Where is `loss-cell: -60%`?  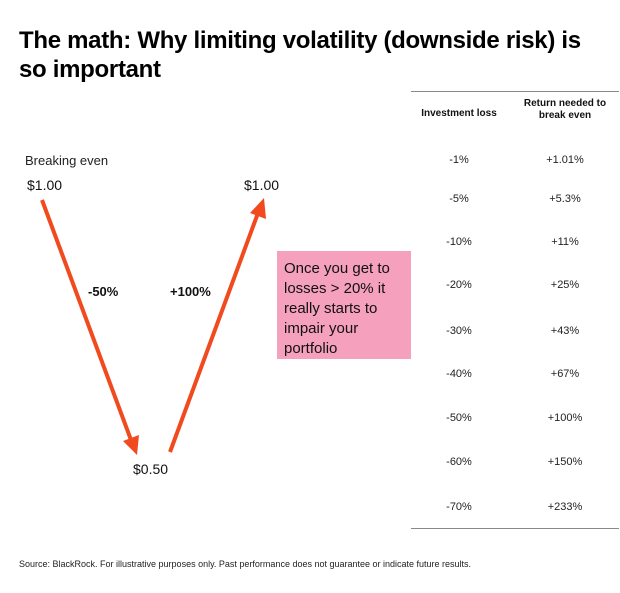
loss-cell: -60% is located at coordinates (459, 462).